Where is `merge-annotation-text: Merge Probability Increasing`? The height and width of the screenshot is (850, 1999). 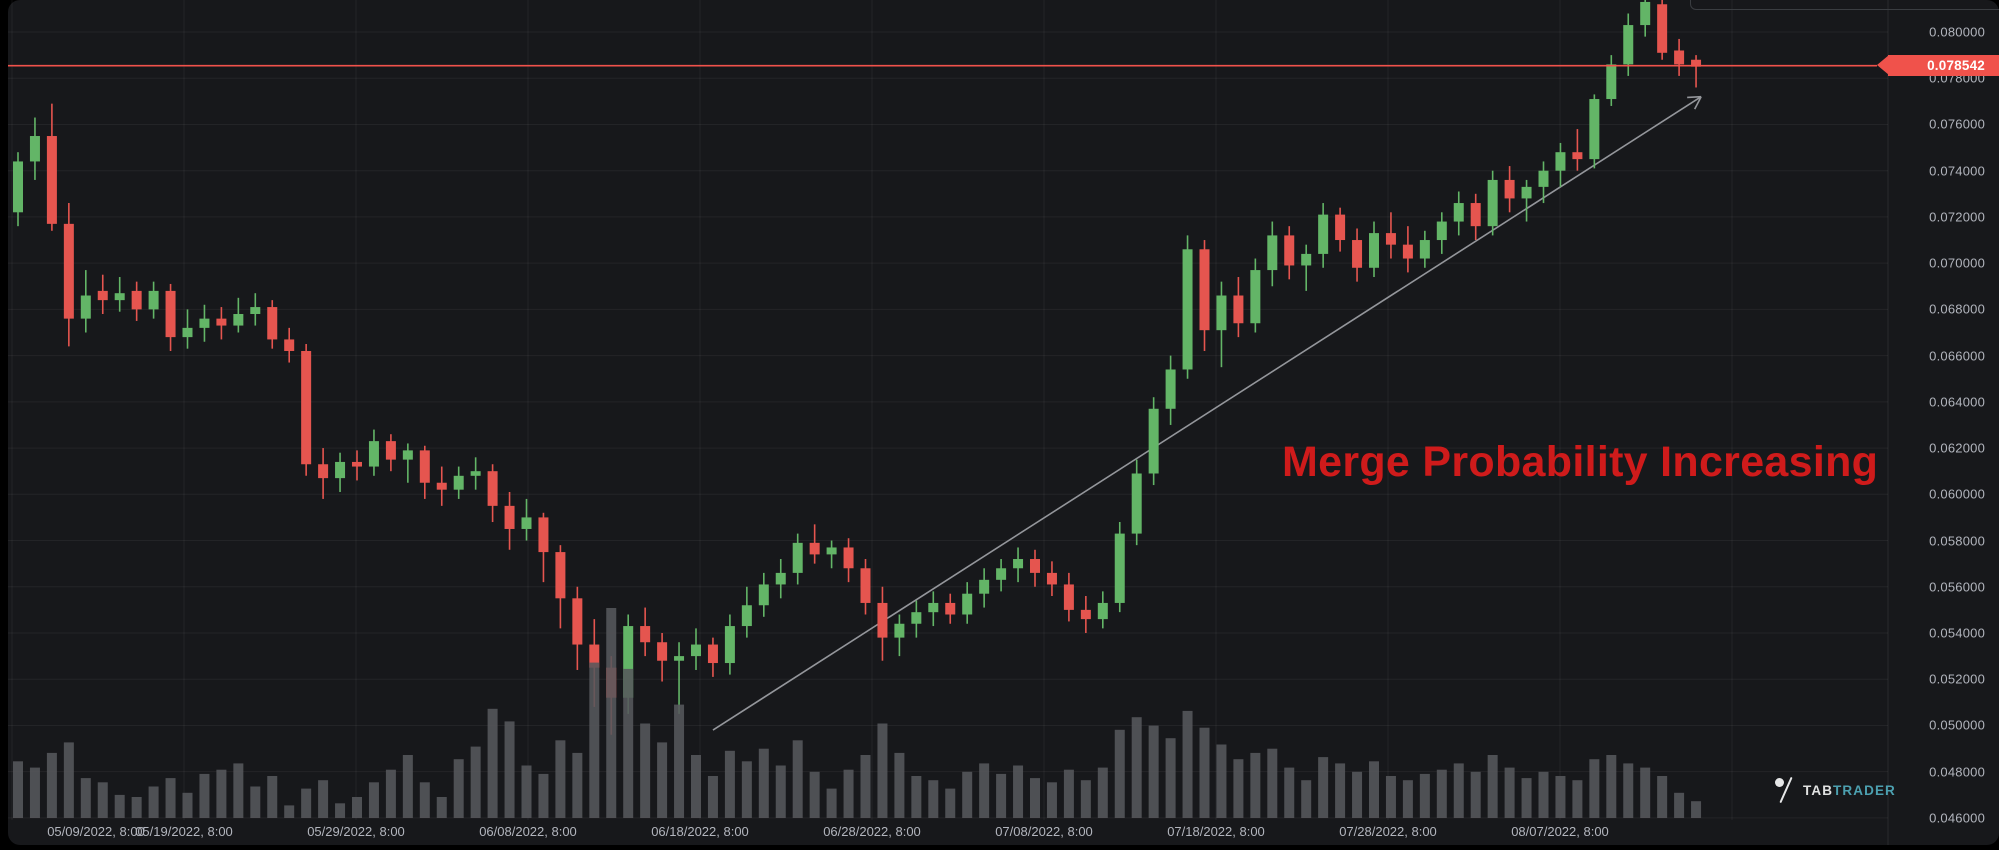 merge-annotation-text: Merge Probability Increasing is located at coordinates (1580, 462).